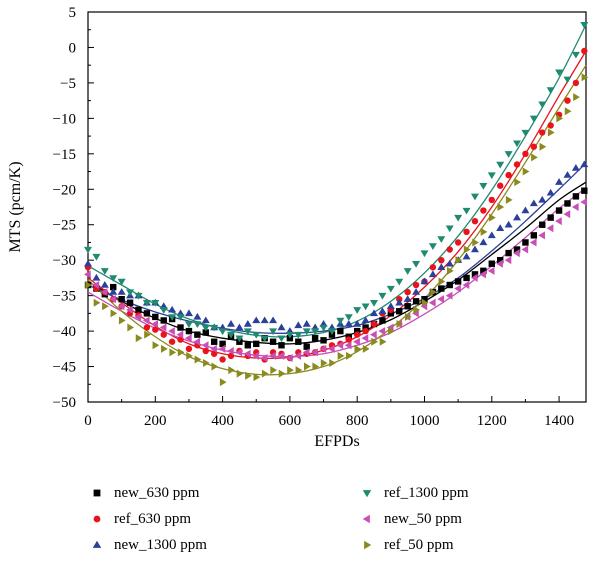 The width and height of the screenshot is (608, 567). I want to click on y-tick-label: −40, so click(64, 332).